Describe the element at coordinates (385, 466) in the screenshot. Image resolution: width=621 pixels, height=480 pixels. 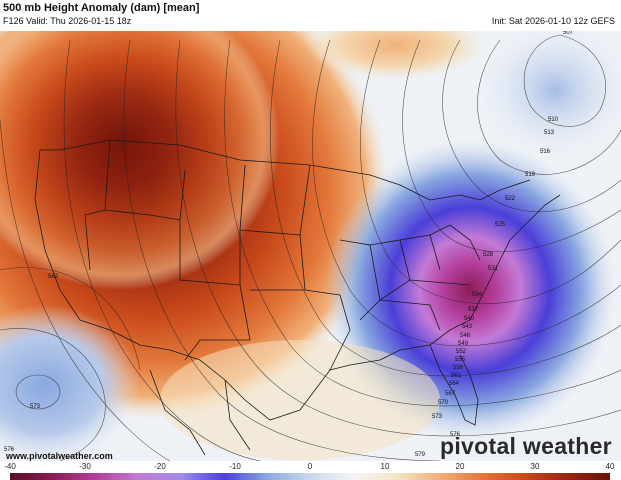
I see `colorbar-tick: 10` at that location.